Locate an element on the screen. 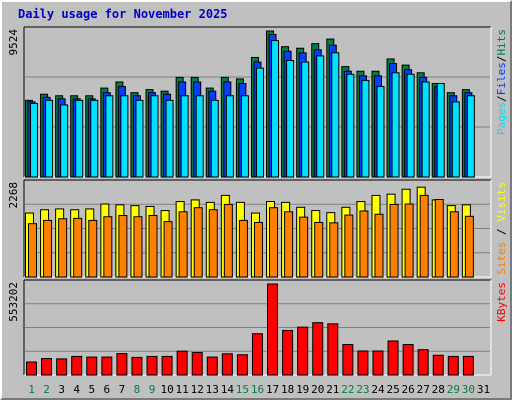 The height and width of the screenshot is (400, 512). day-label: 9 is located at coordinates (152, 389).